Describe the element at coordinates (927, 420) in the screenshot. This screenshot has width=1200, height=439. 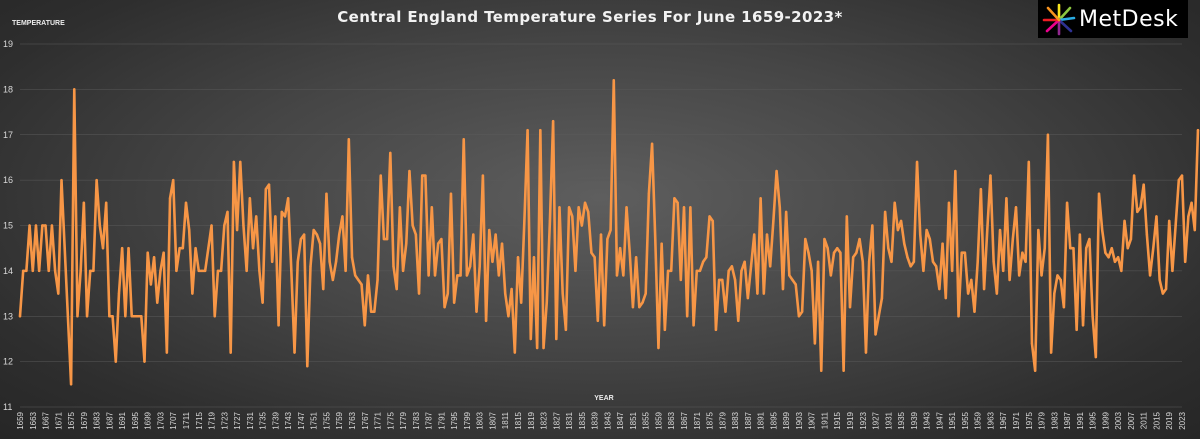
I see `x-tick-label: 1943` at that location.